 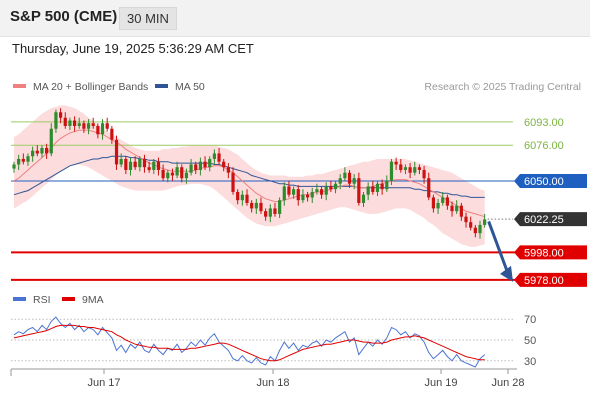 What do you see at coordinates (19, 299) in the screenshot?
I see `rsi-legend-swatch` at bounding box center [19, 299].